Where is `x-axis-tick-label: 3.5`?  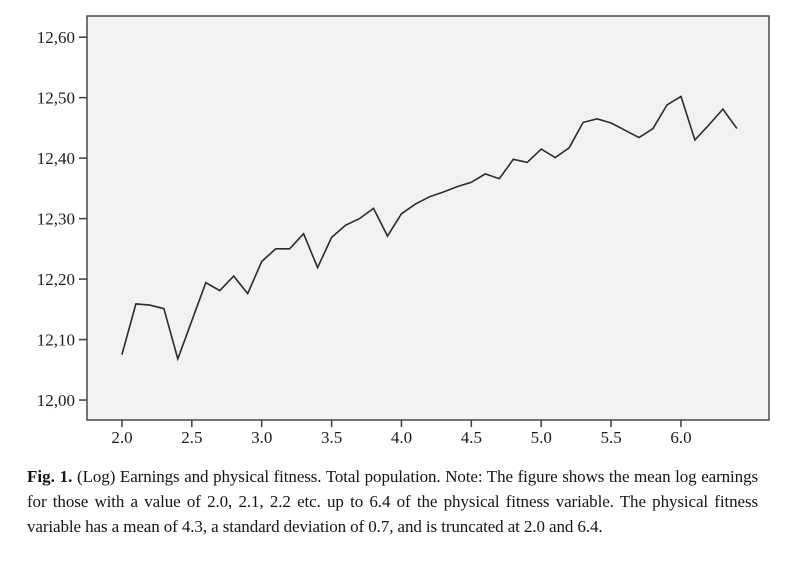 x-axis-tick-label: 3.5 is located at coordinates (331, 437).